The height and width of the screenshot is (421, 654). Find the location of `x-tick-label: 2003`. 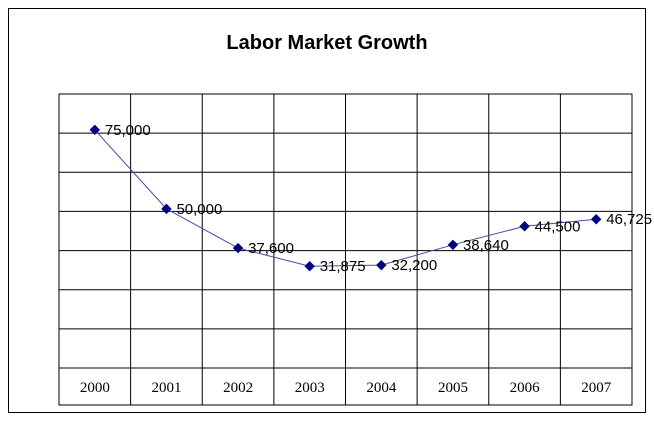

x-tick-label: 2003 is located at coordinates (310, 388).